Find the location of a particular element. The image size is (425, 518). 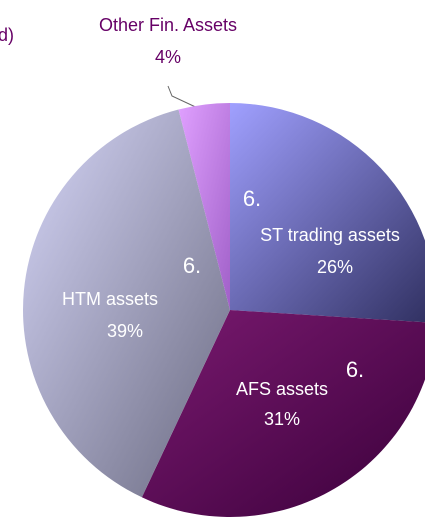

slice-value-label: 31% is located at coordinates (282, 419).